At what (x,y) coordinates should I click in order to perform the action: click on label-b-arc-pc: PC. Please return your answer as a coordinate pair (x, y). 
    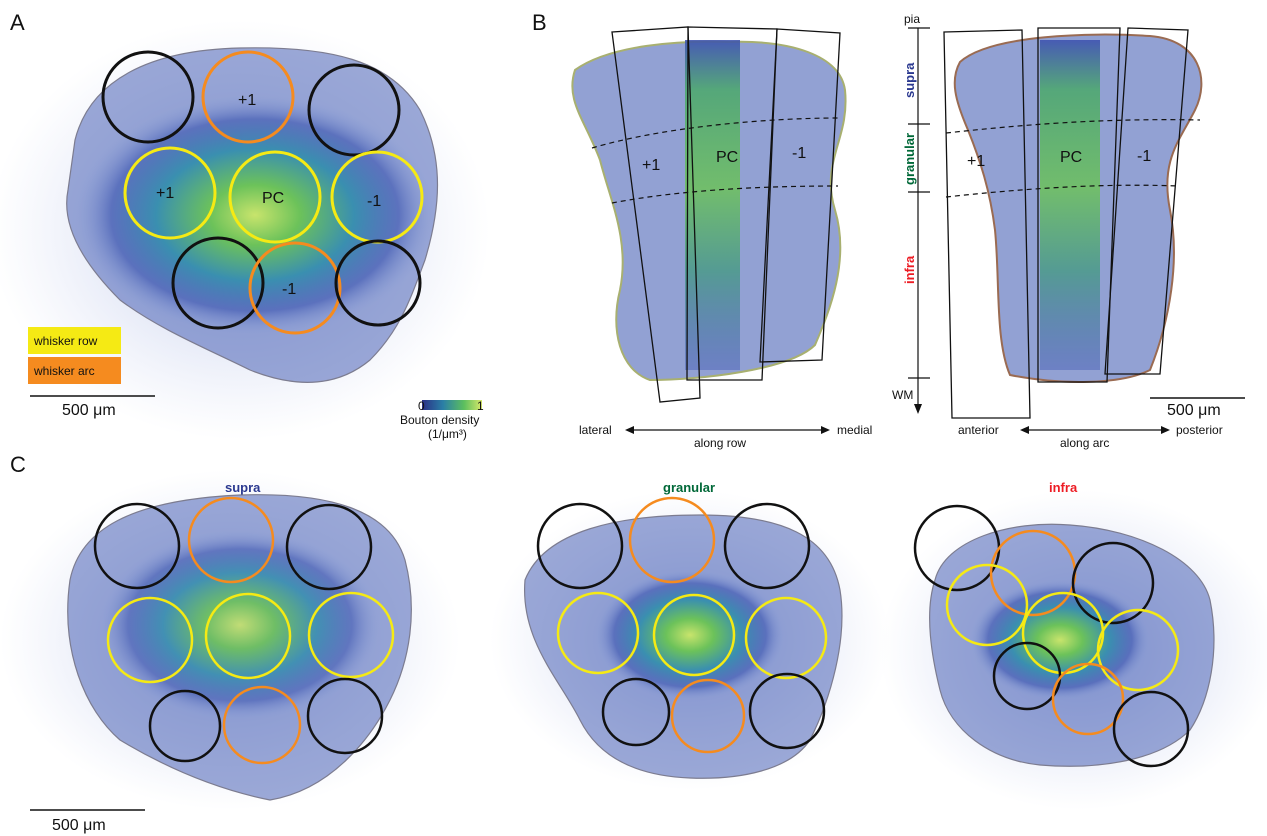
    Looking at the image, I should click on (1071, 157).